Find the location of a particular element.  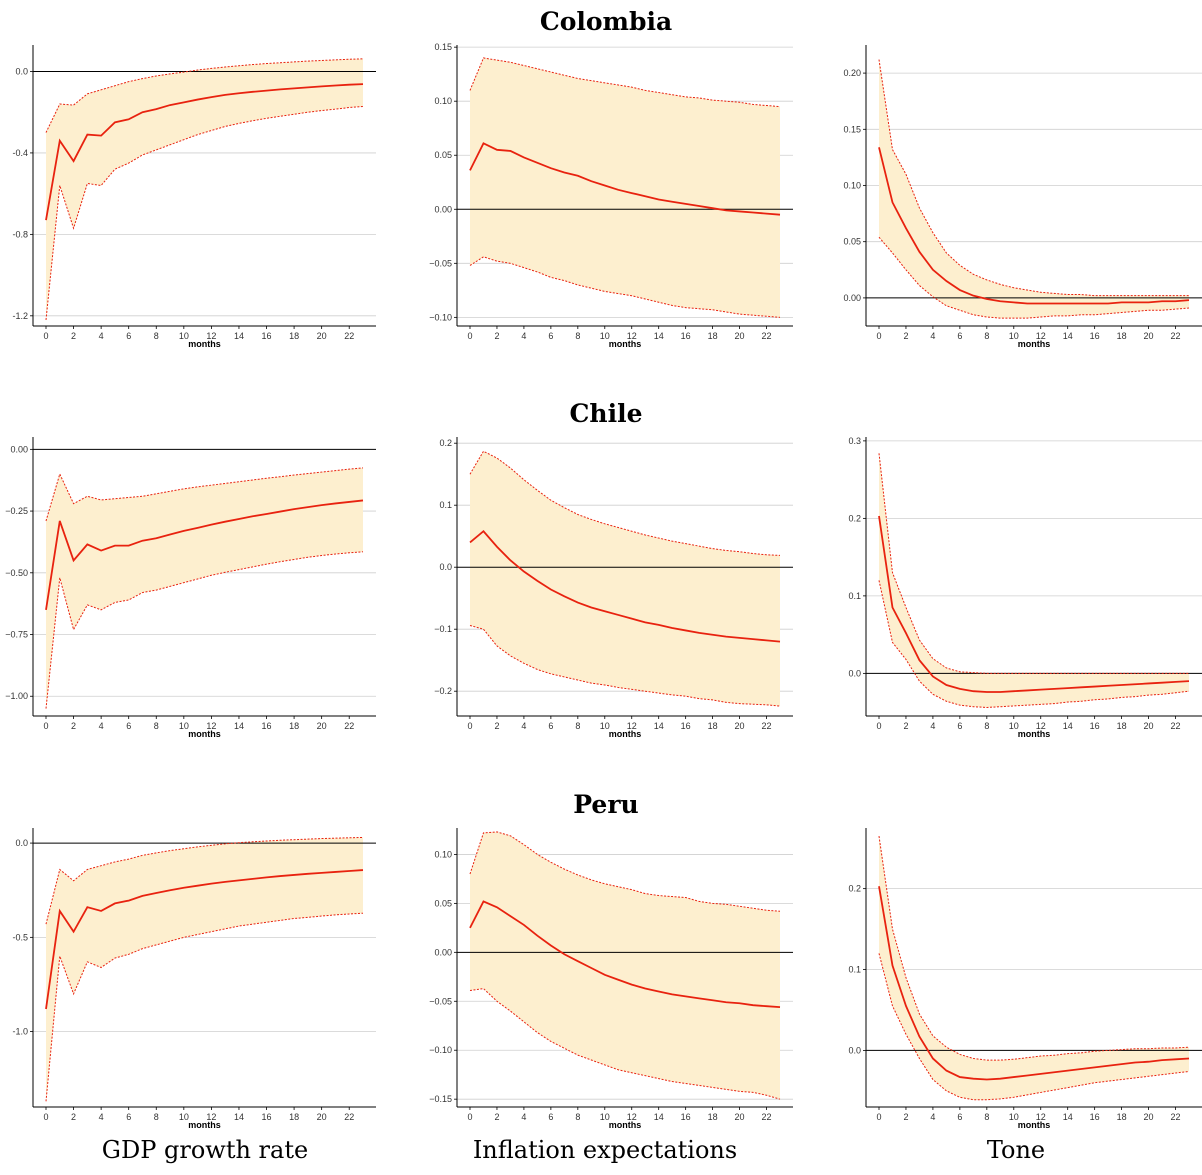

y-tick-label: −0.2 is located at coordinates (443, 691).